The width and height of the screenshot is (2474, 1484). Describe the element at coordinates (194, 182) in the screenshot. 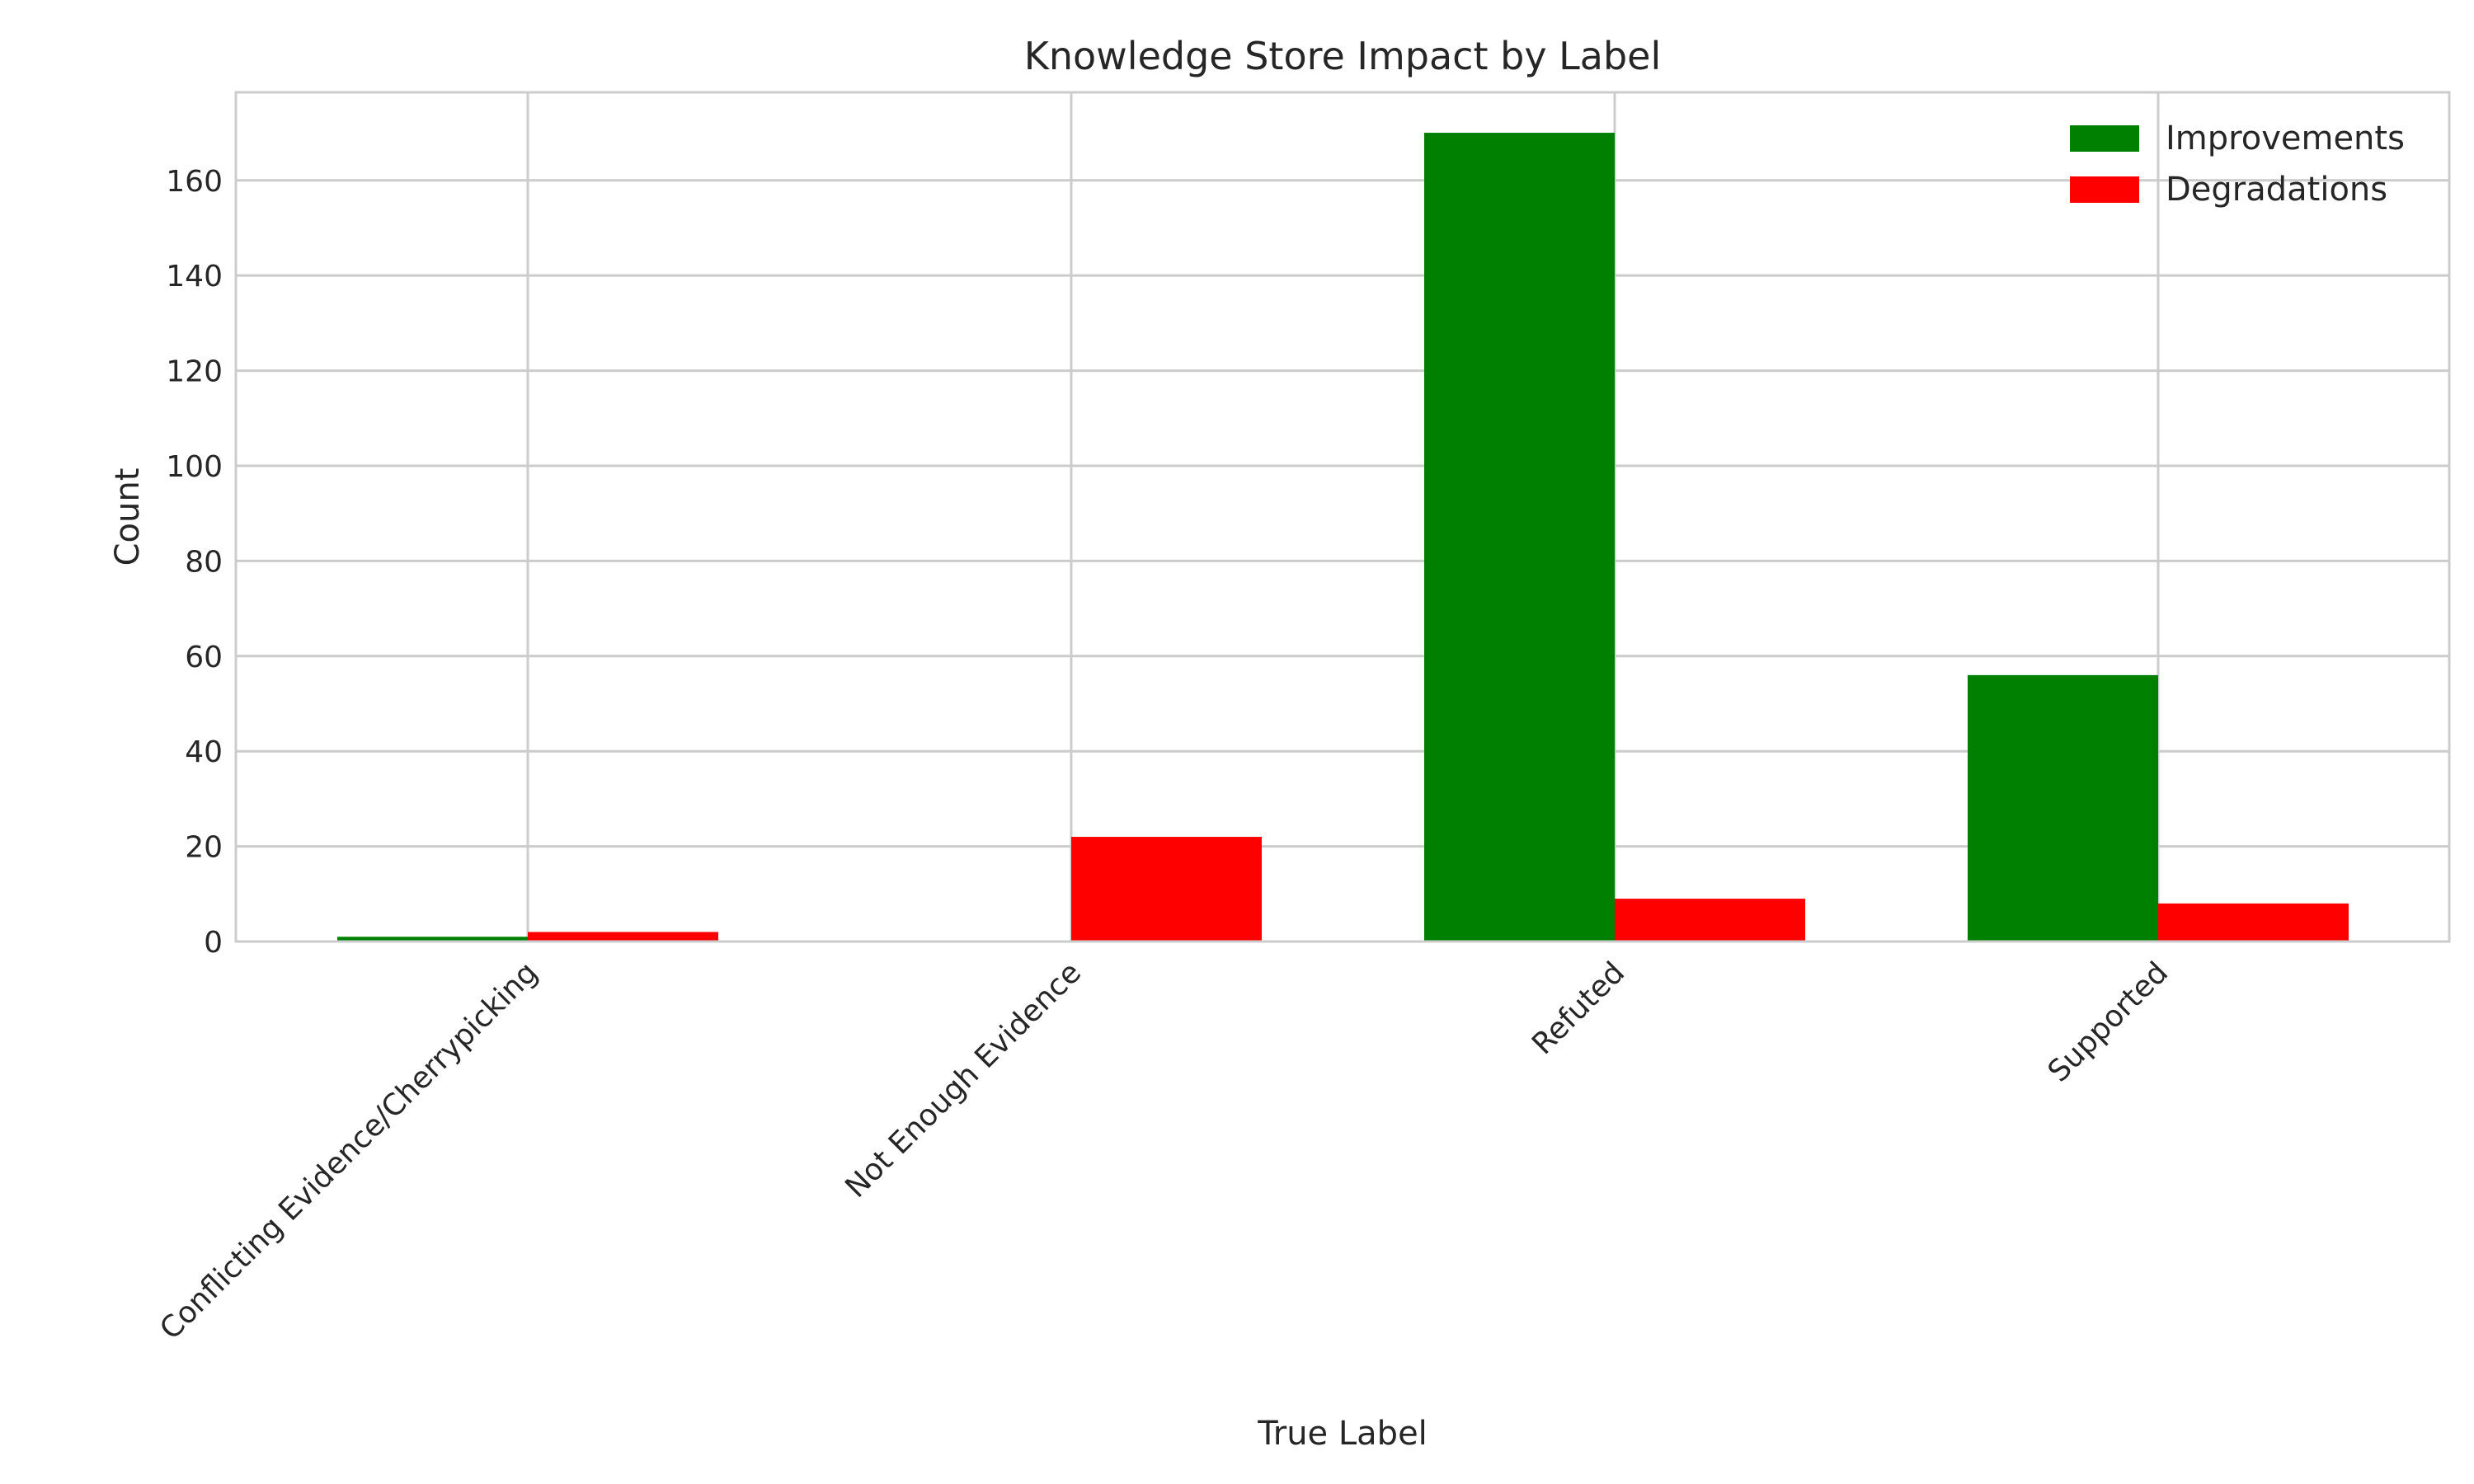

I see `y-tick-label: 160` at that location.